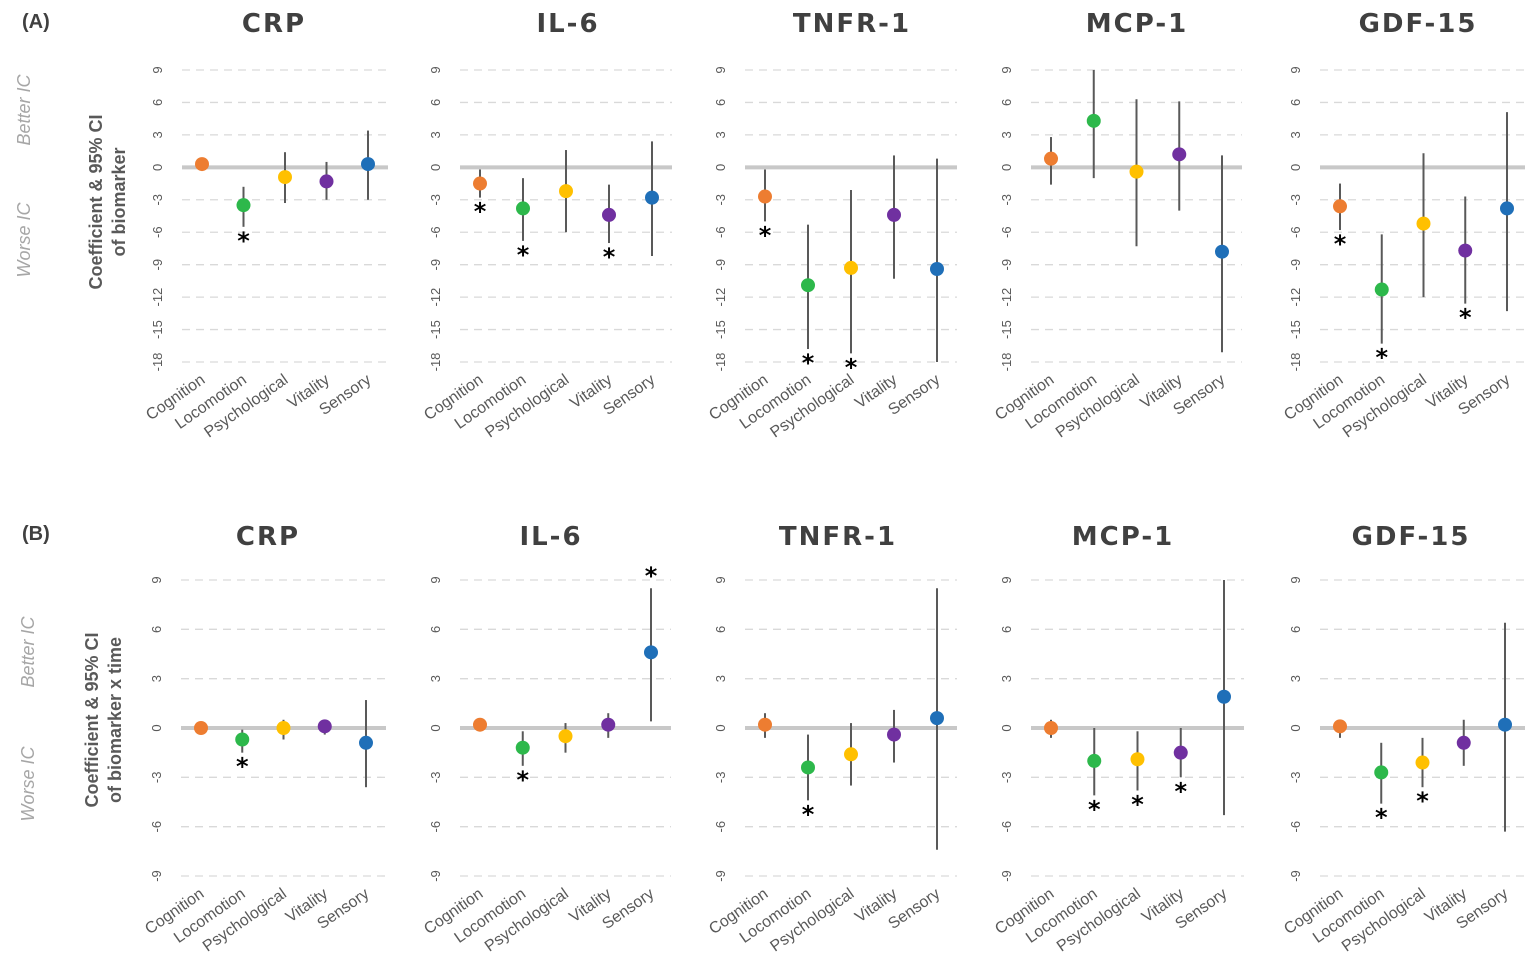  I want to click on panel-a-il-6-ytick-label: 6, so click(435, 102).